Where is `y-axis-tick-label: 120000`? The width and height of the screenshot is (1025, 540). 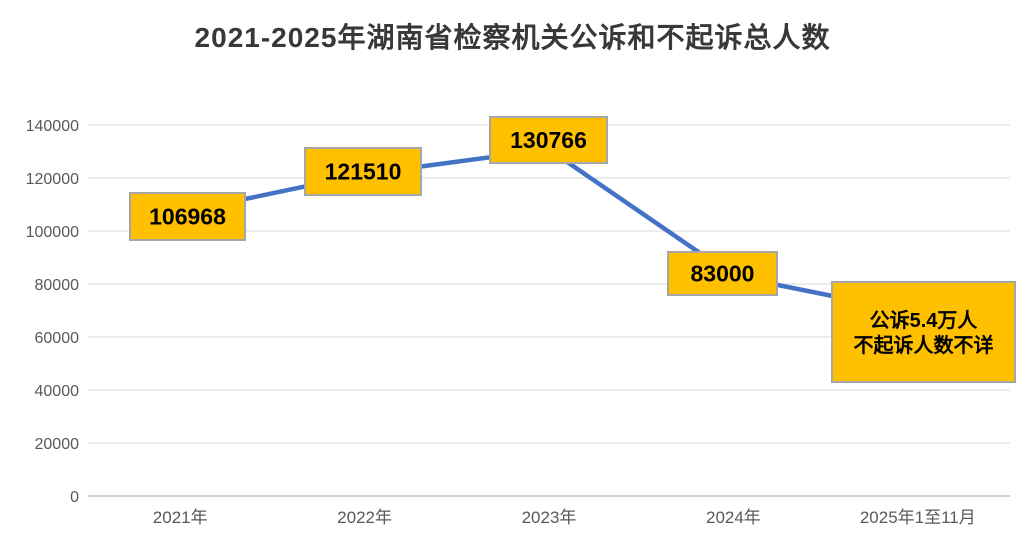
y-axis-tick-label: 120000 is located at coordinates (52, 179).